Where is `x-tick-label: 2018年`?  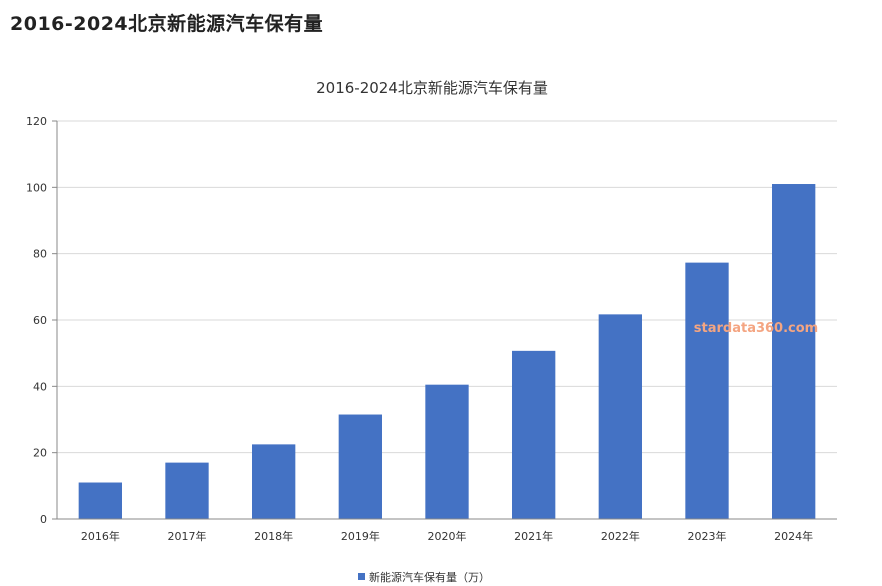 x-tick-label: 2018年 is located at coordinates (273, 536).